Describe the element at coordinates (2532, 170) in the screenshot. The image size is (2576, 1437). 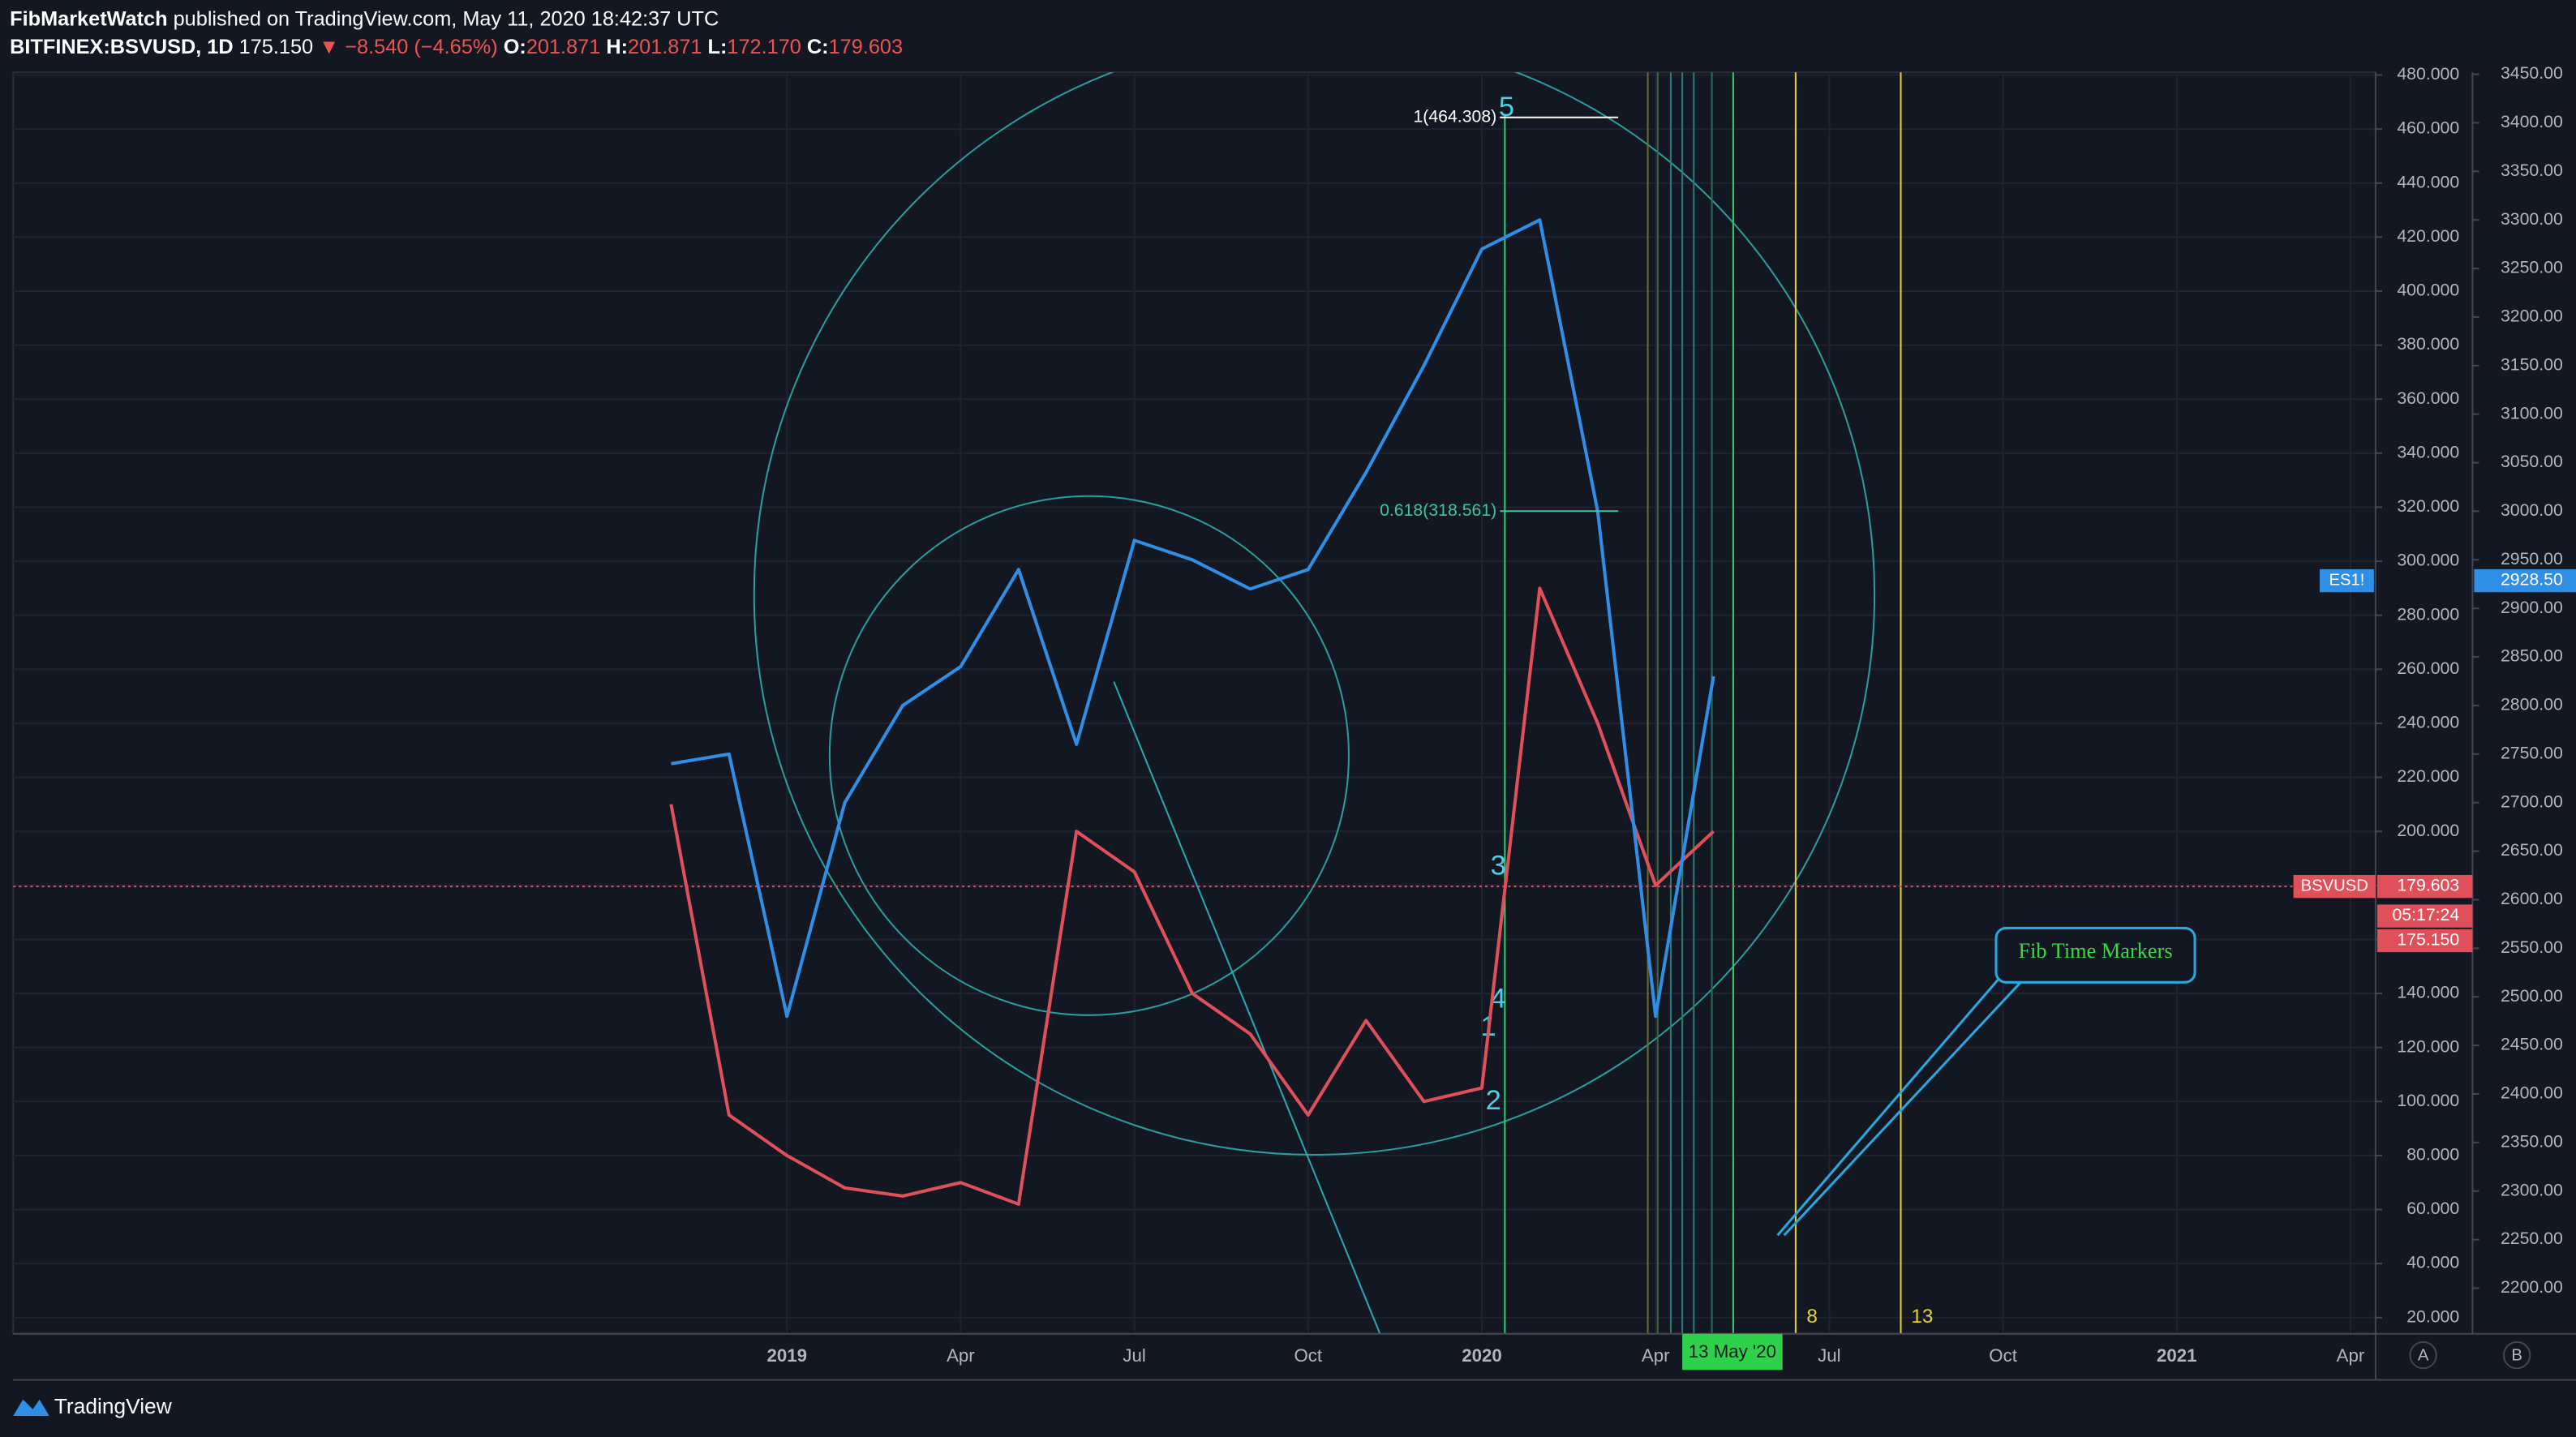
I see `y2-tick-label: 3350.00` at that location.